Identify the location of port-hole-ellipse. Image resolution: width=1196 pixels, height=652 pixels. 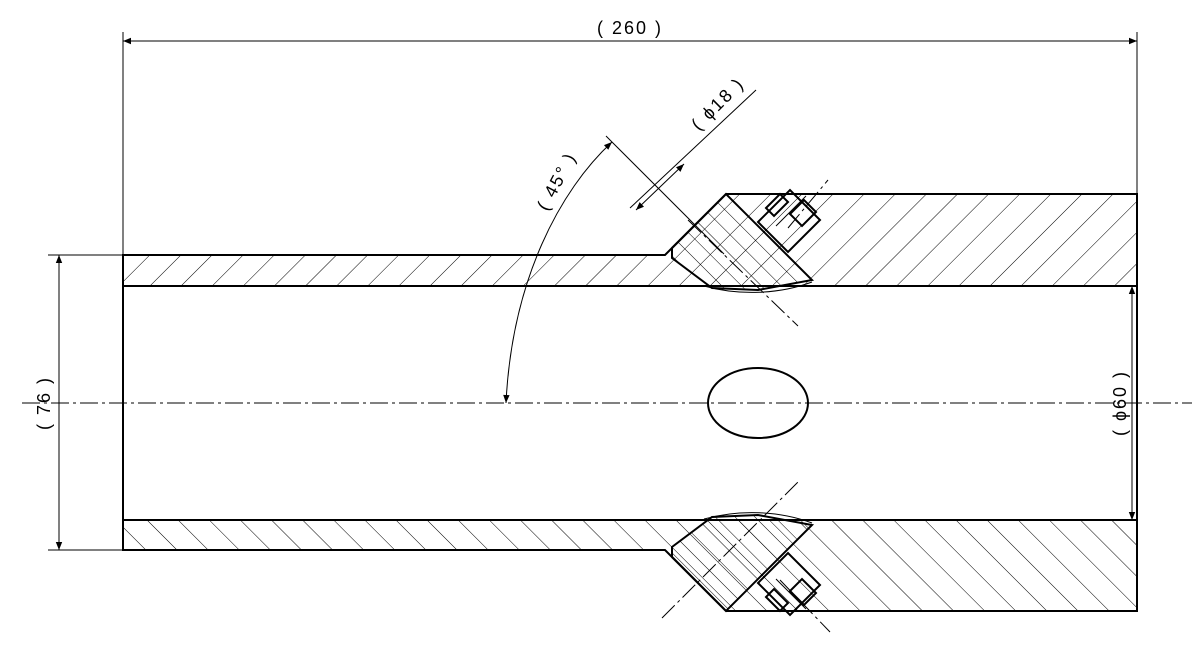
(758, 403).